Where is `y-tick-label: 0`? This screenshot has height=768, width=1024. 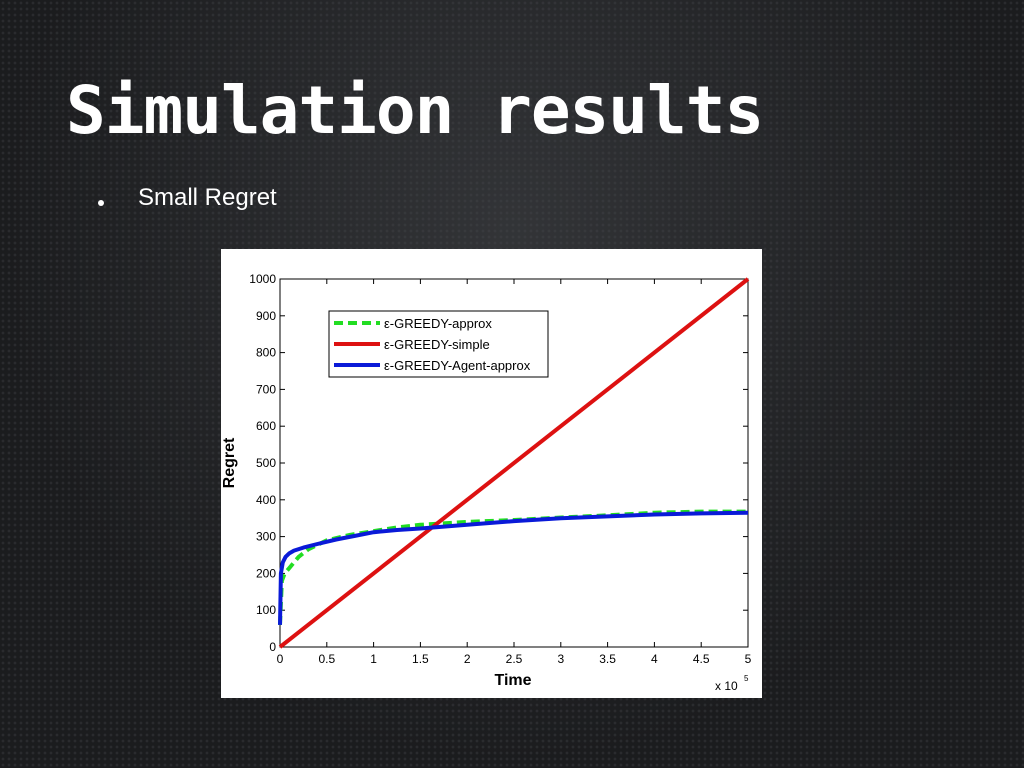
y-tick-label: 0 is located at coordinates (272, 647).